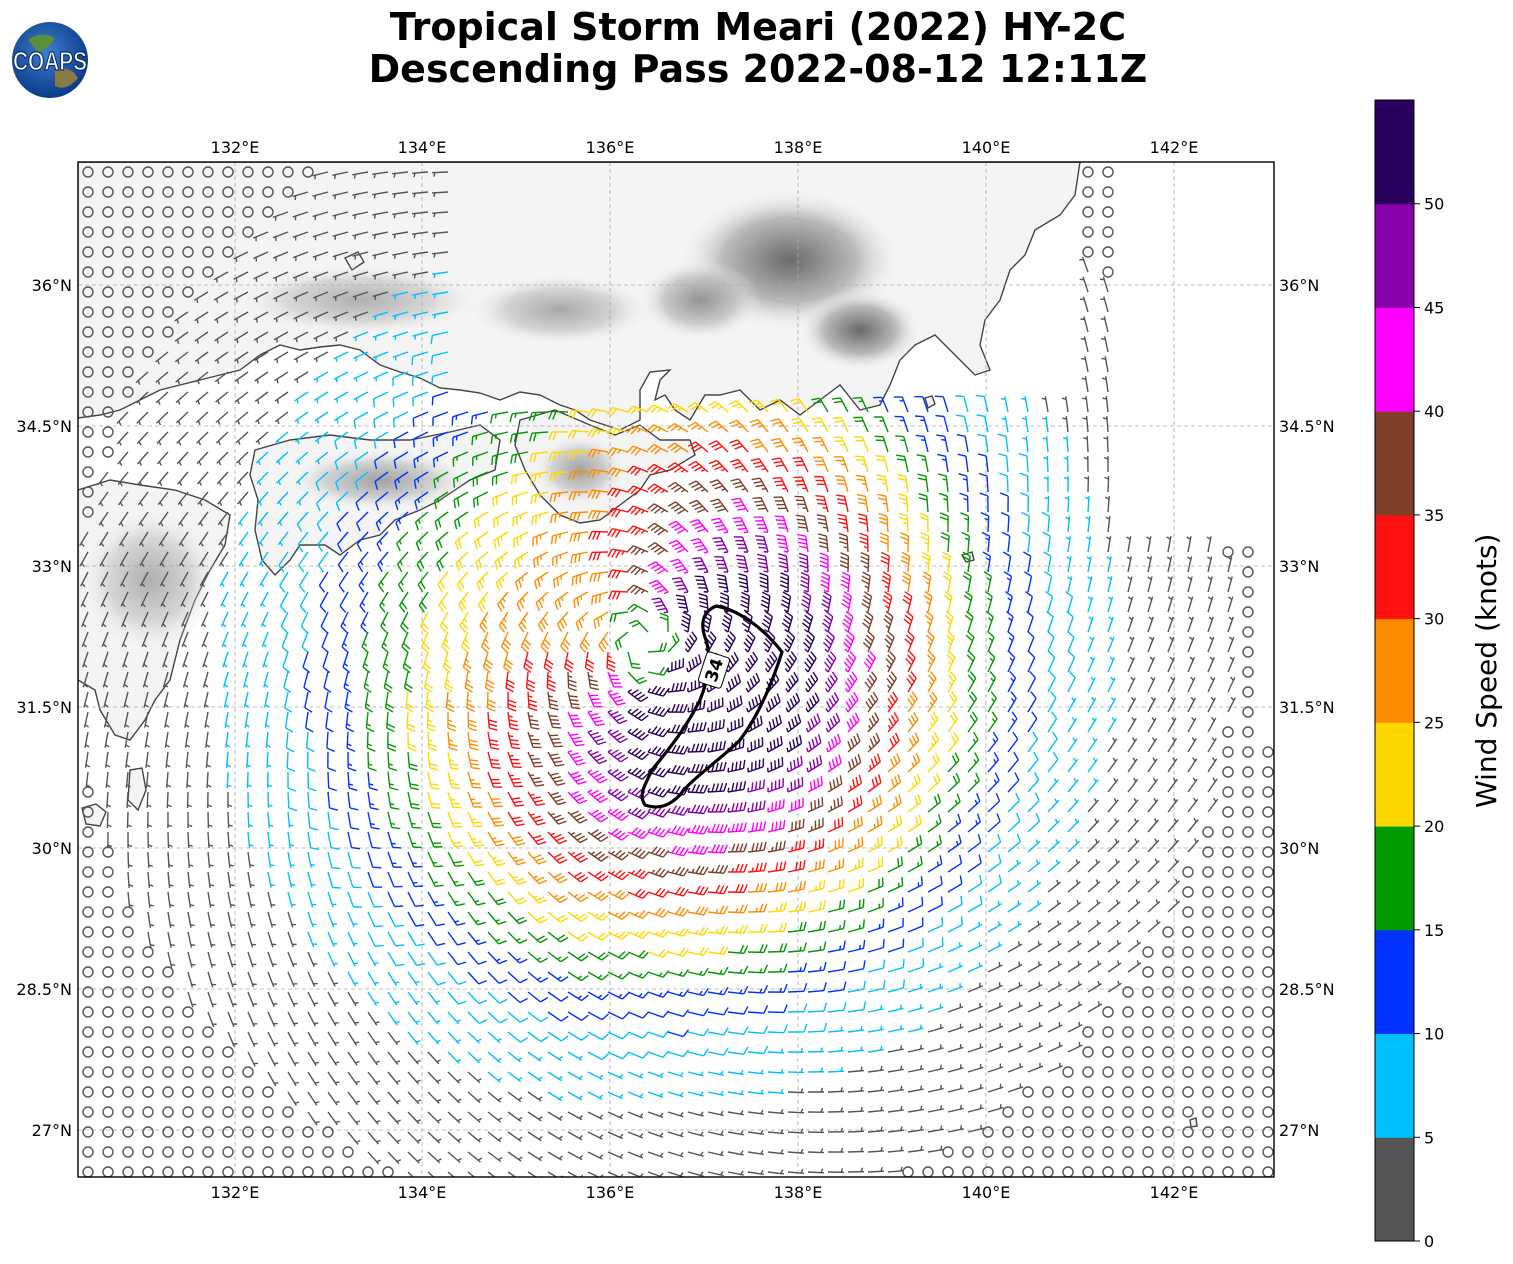 This screenshot has height=1264, width=1513. Describe the element at coordinates (1409, 675) in the screenshot. I see `colorbar: 0 5 10 15 20 25 30 35 40 45 50` at that location.